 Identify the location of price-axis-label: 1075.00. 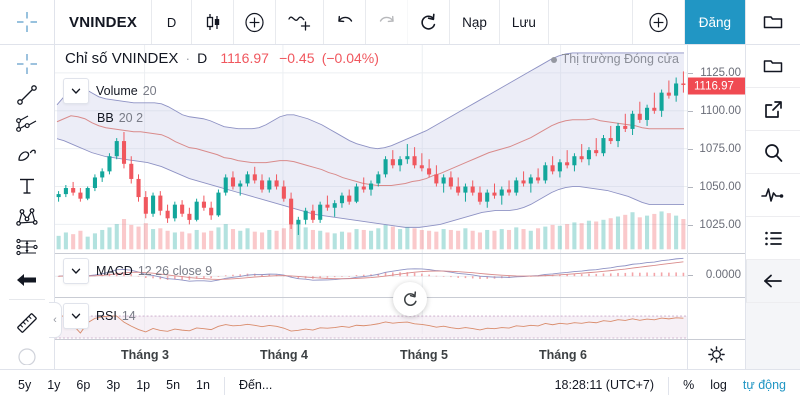
(720, 149).